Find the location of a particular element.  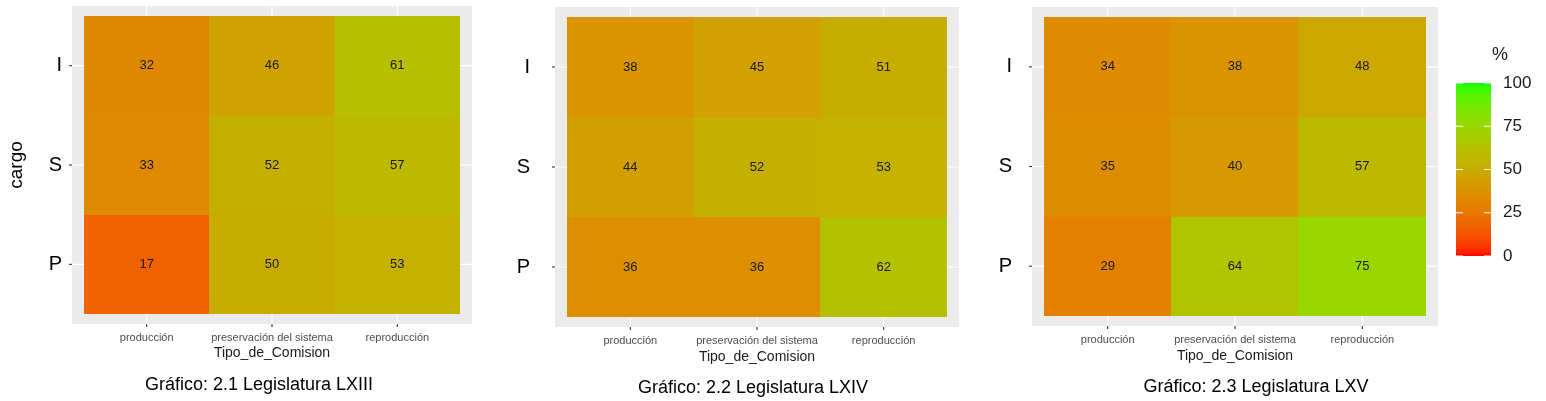

text: Gráfico: 2.1 Legislatura LXIII is located at coordinates (259, 384).